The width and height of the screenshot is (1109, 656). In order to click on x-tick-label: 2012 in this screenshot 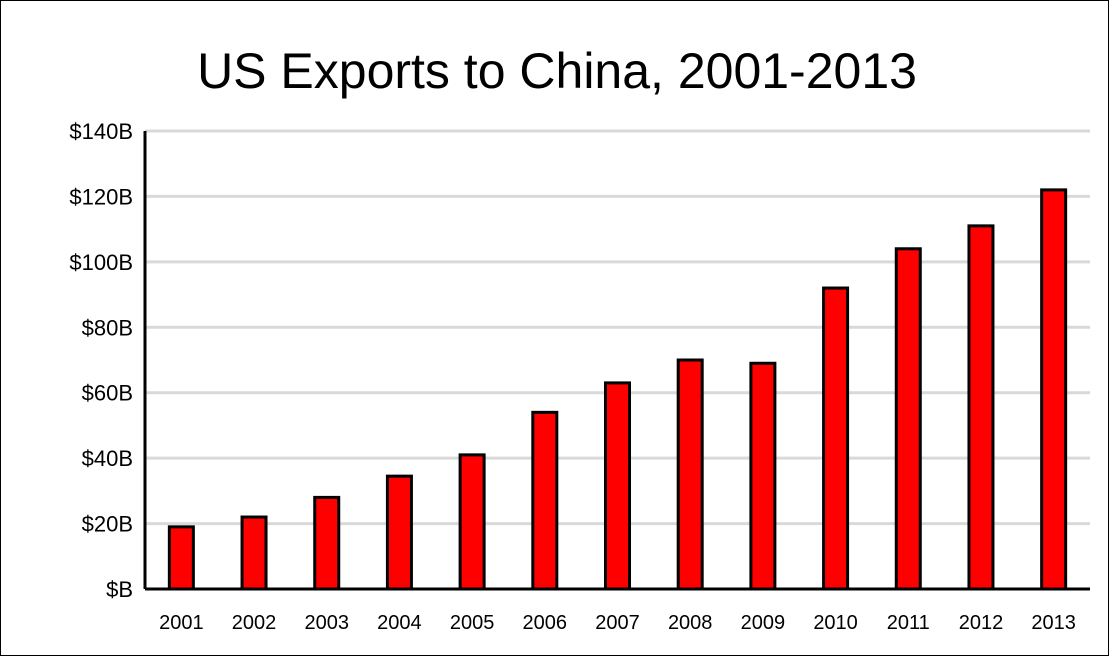, I will do `click(981, 623)`.